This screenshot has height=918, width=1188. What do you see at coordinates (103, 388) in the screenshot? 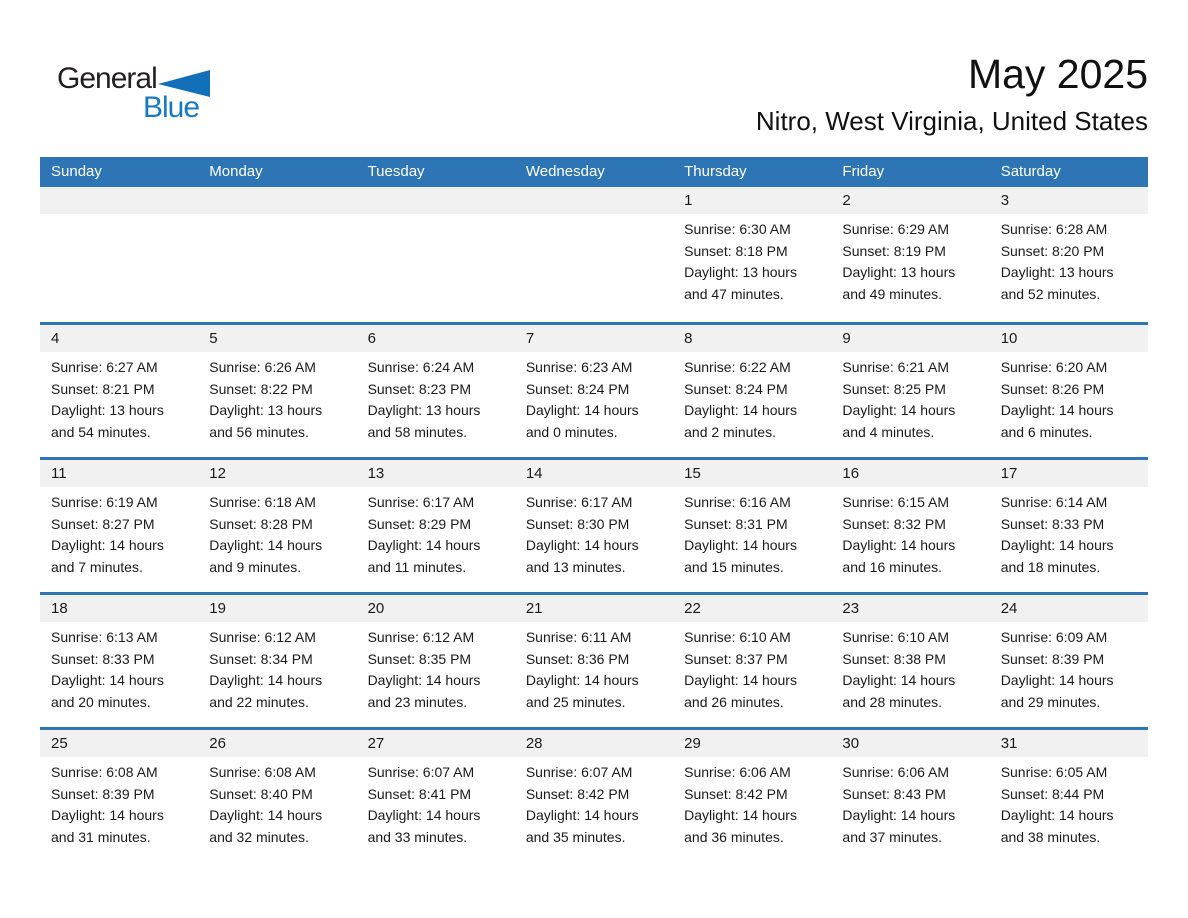
I see `cell-line: Sunset: 8:21 PM` at bounding box center [103, 388].